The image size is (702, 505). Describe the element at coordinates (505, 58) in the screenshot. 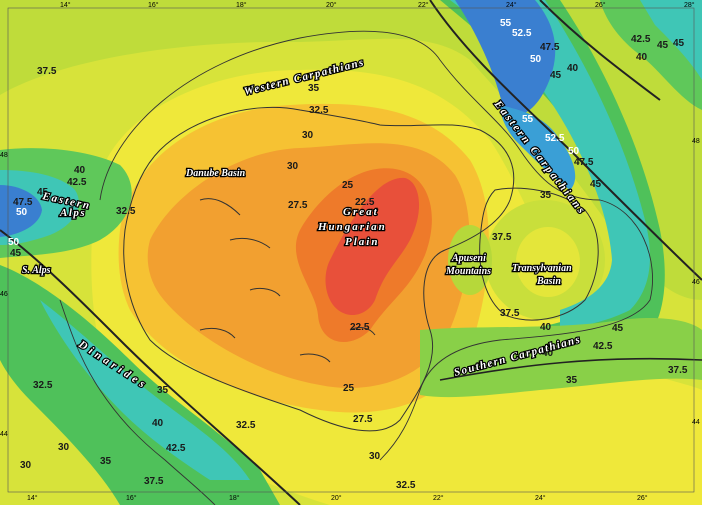

I see `zone-ec-blue` at that location.